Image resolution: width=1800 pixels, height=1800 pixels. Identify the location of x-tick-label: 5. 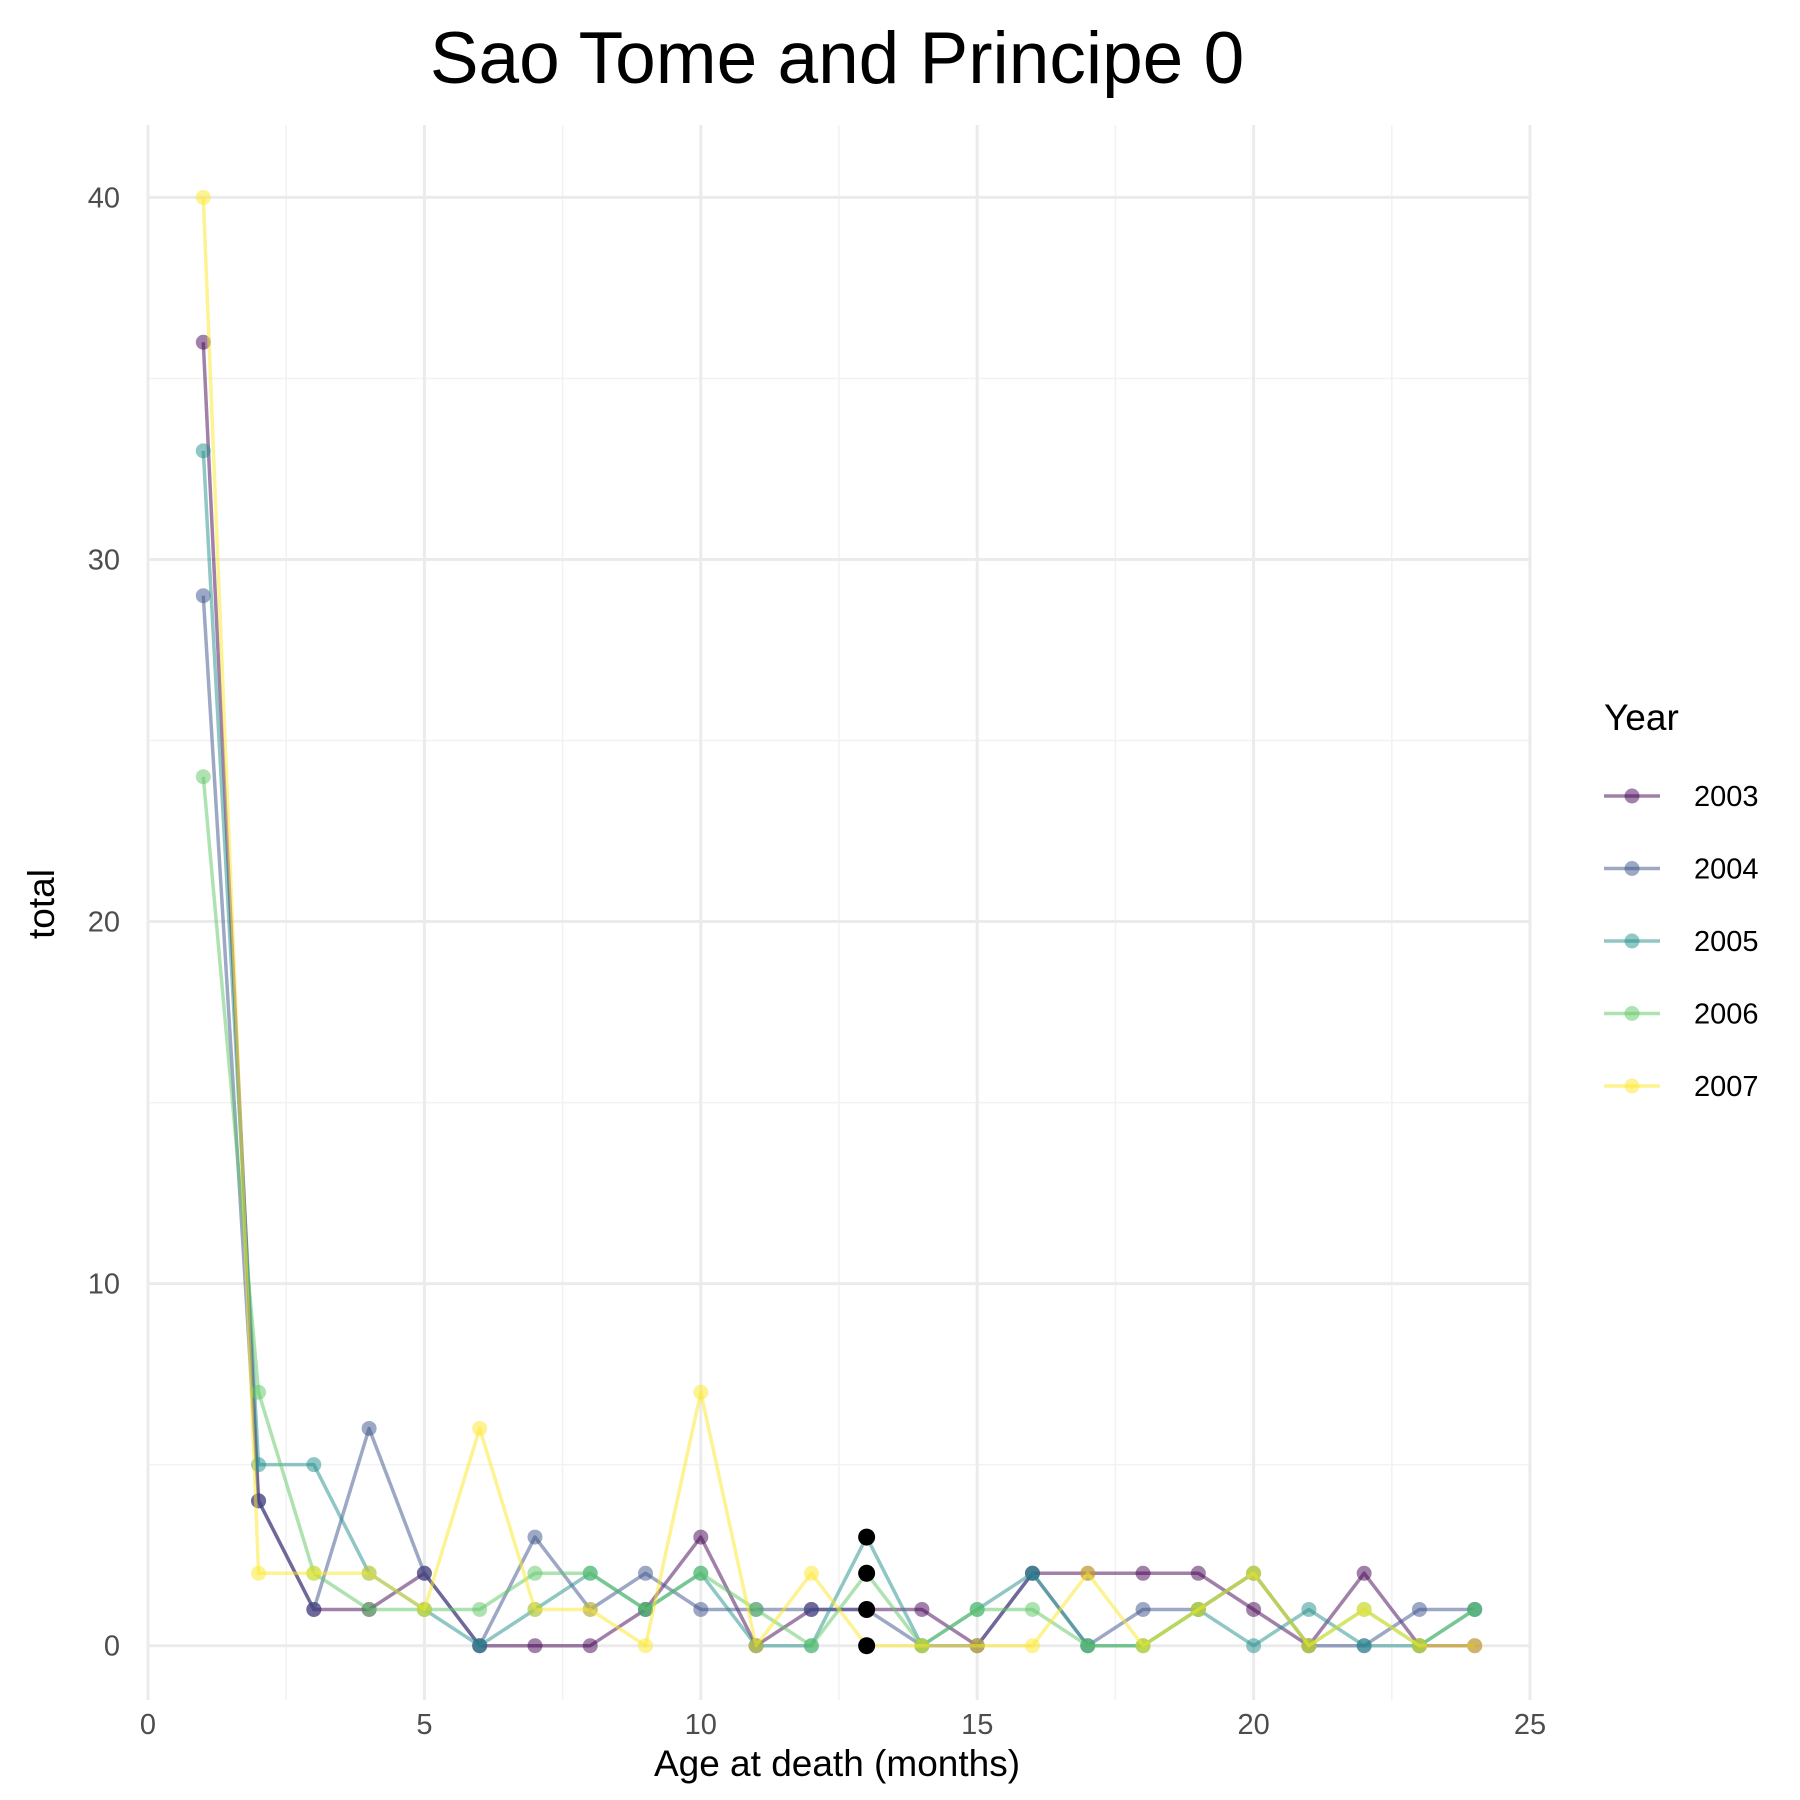
(424, 1725).